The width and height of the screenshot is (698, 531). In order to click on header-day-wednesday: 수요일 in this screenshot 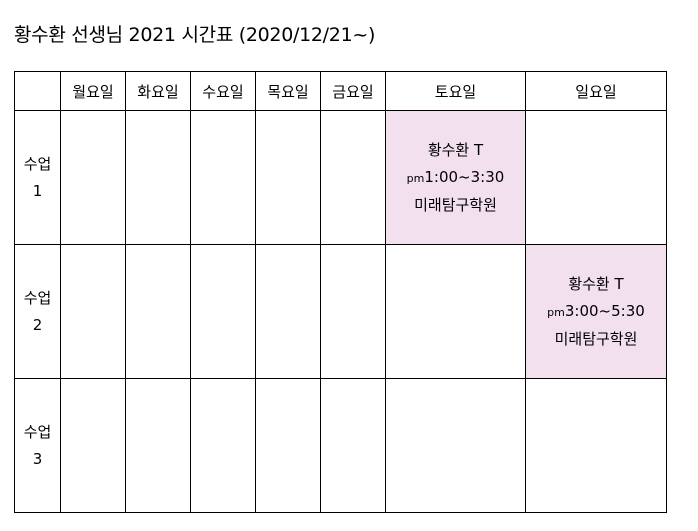, I will do `click(223, 91)`.